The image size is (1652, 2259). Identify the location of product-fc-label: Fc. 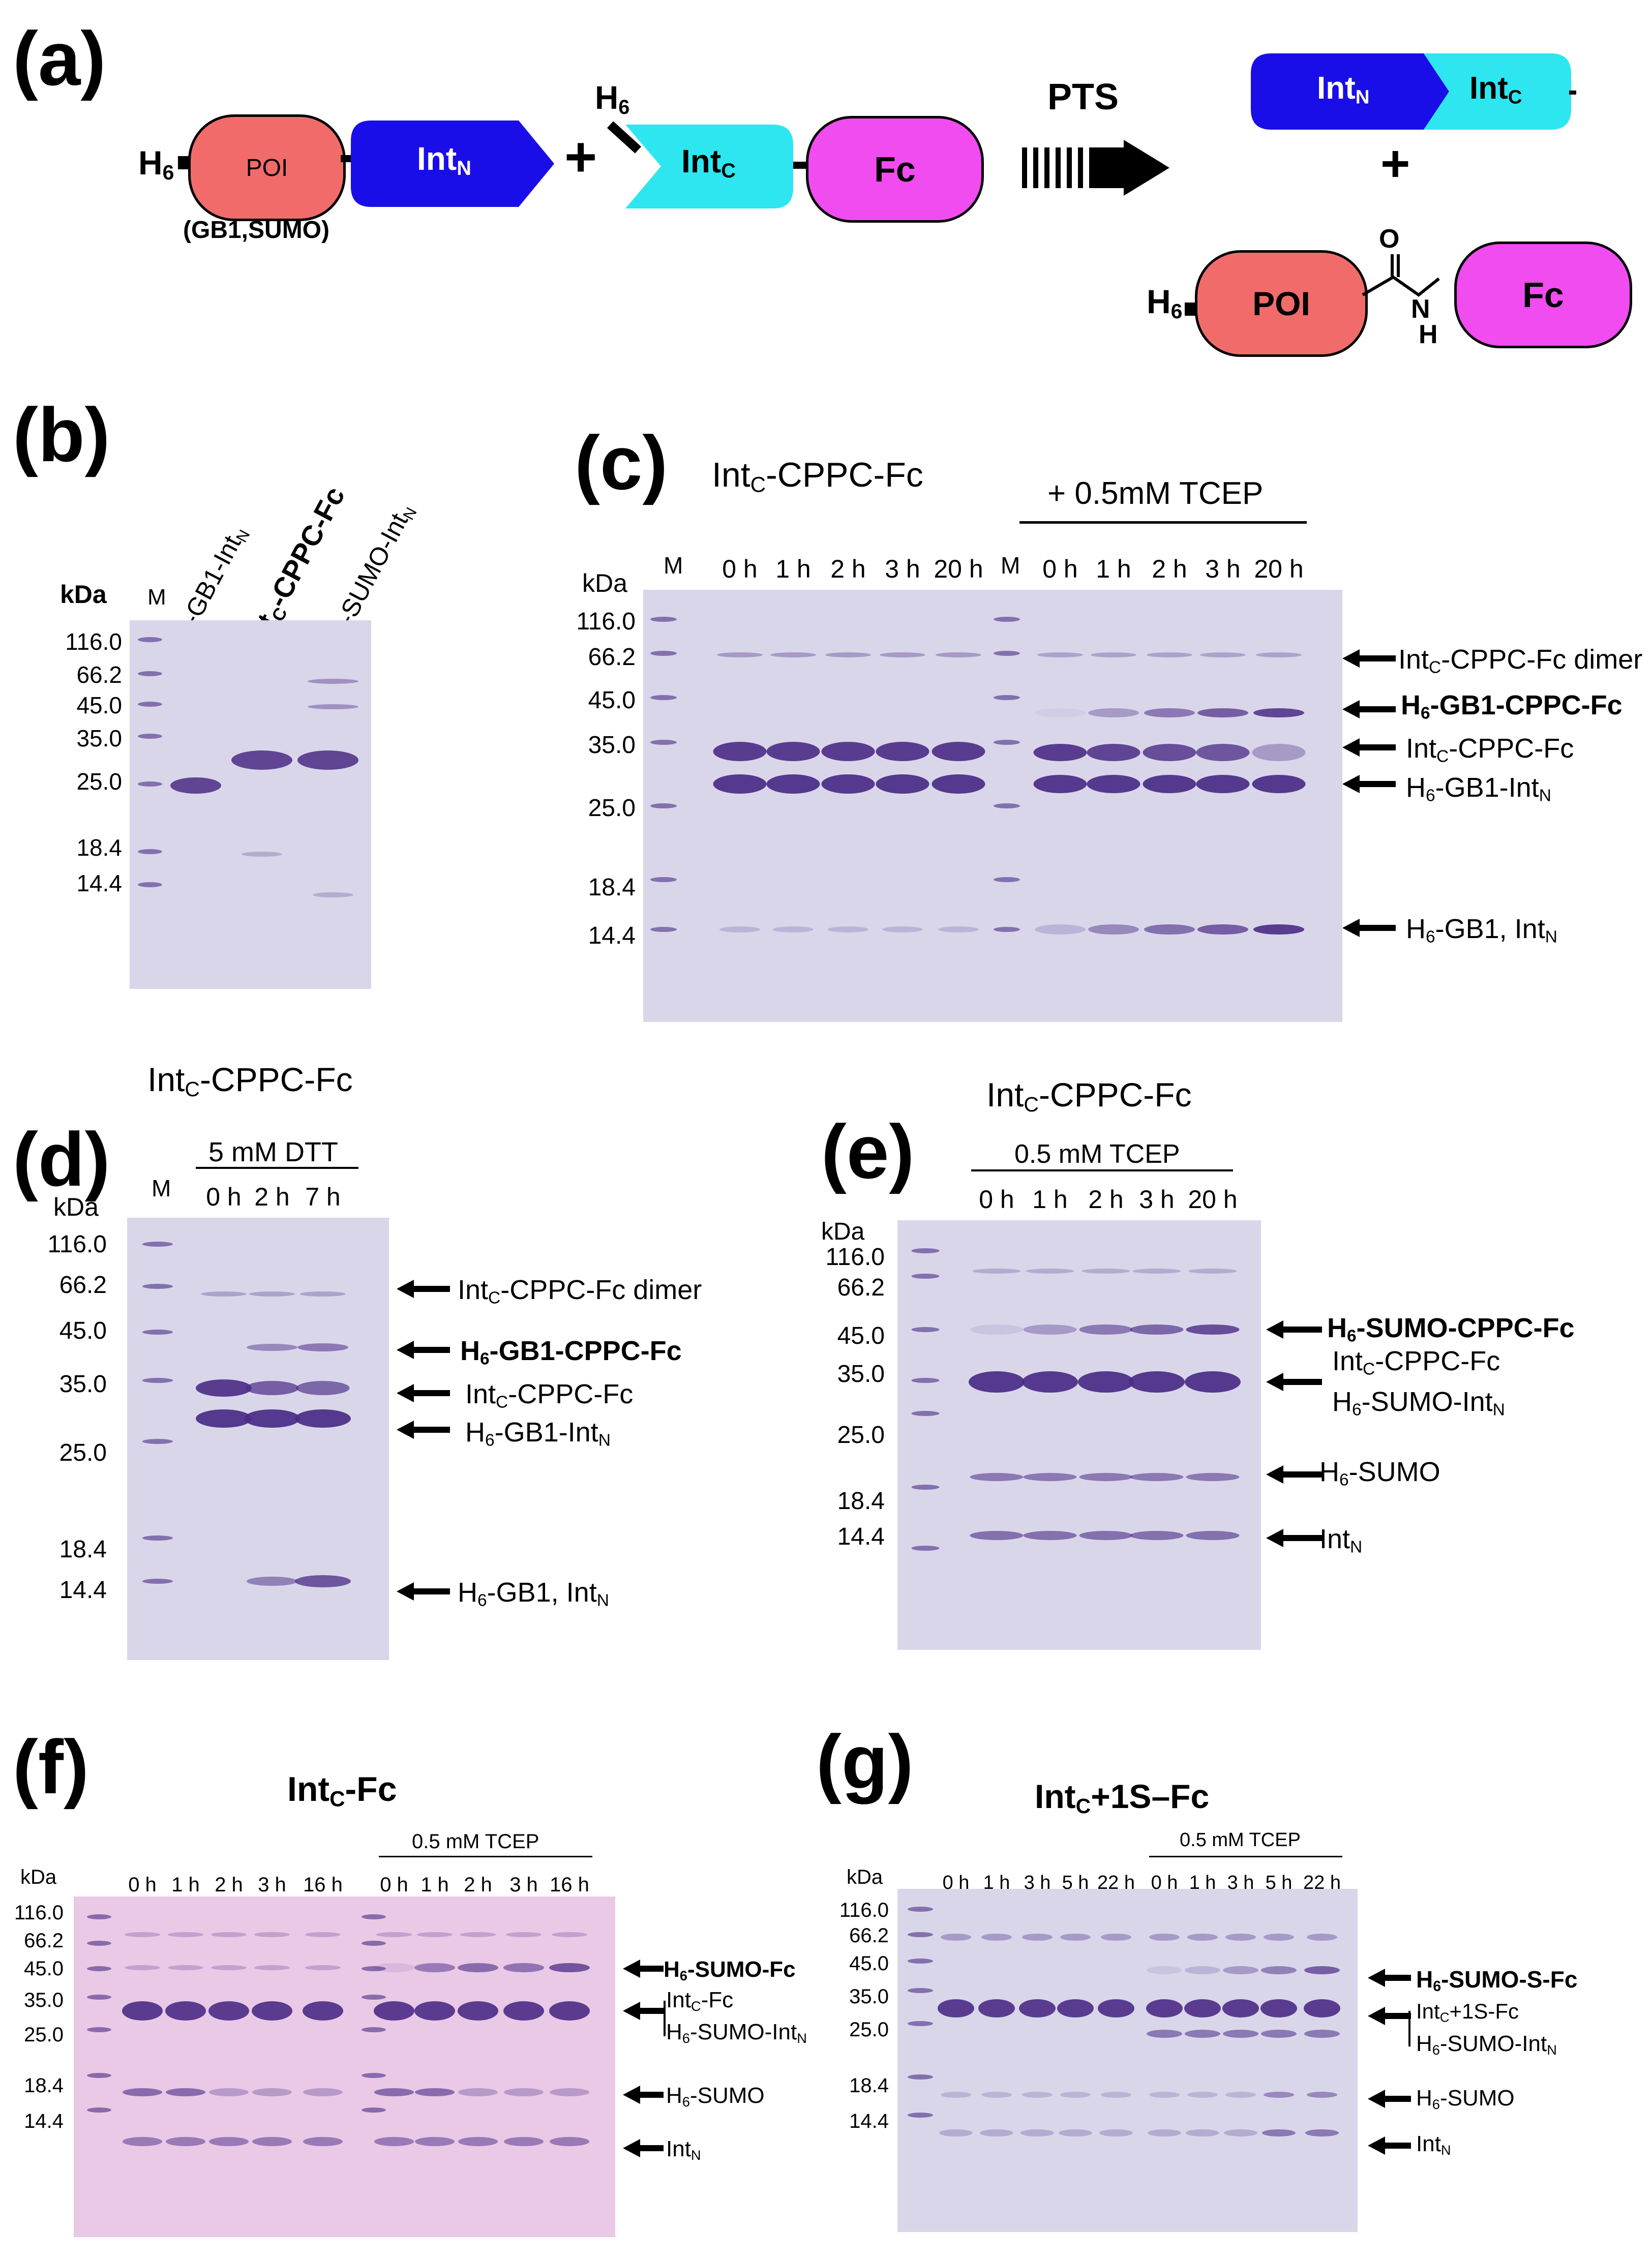
(1543, 295).